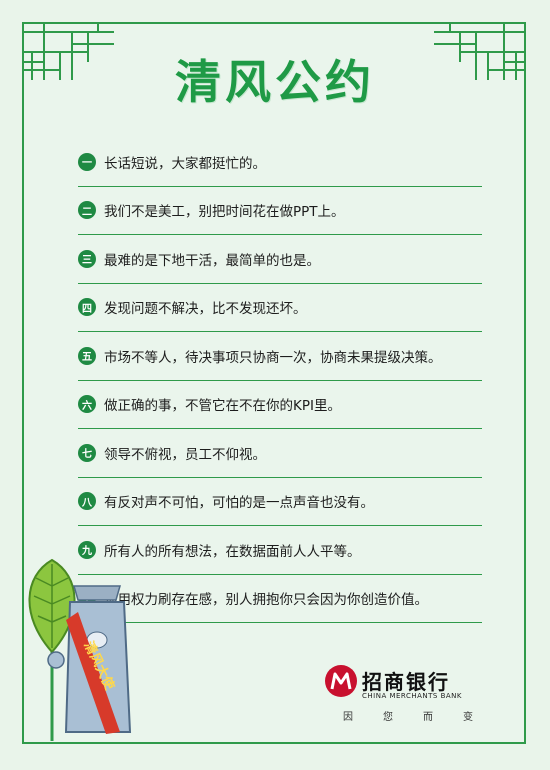 The image size is (550, 770). Describe the element at coordinates (273, 357) in the screenshot. I see `rule-text: 市场不等人，待决事项只协商一次，协商未果提级决策。` at that location.